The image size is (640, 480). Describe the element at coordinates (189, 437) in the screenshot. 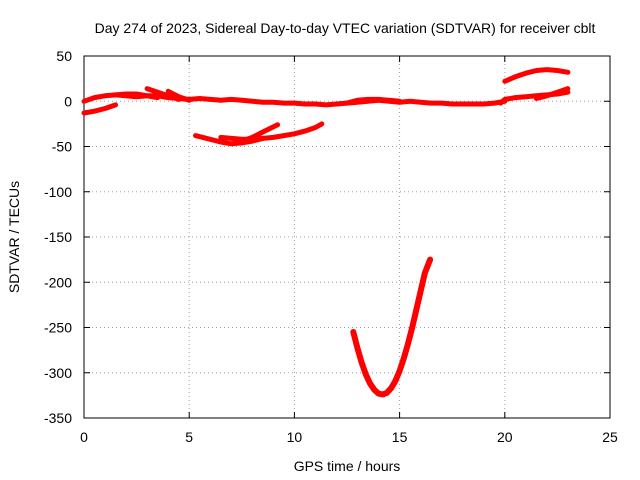

I see `x-tick-label: 5` at that location.